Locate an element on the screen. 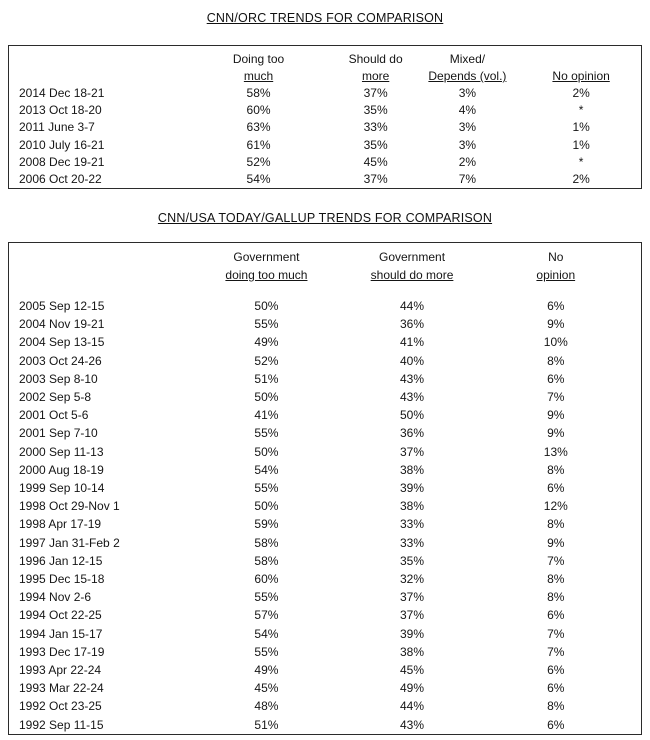 The width and height of the screenshot is (650, 740). table-row: 2014 Dec 18-21 58% 37% 3% 2% is located at coordinates (325, 93).